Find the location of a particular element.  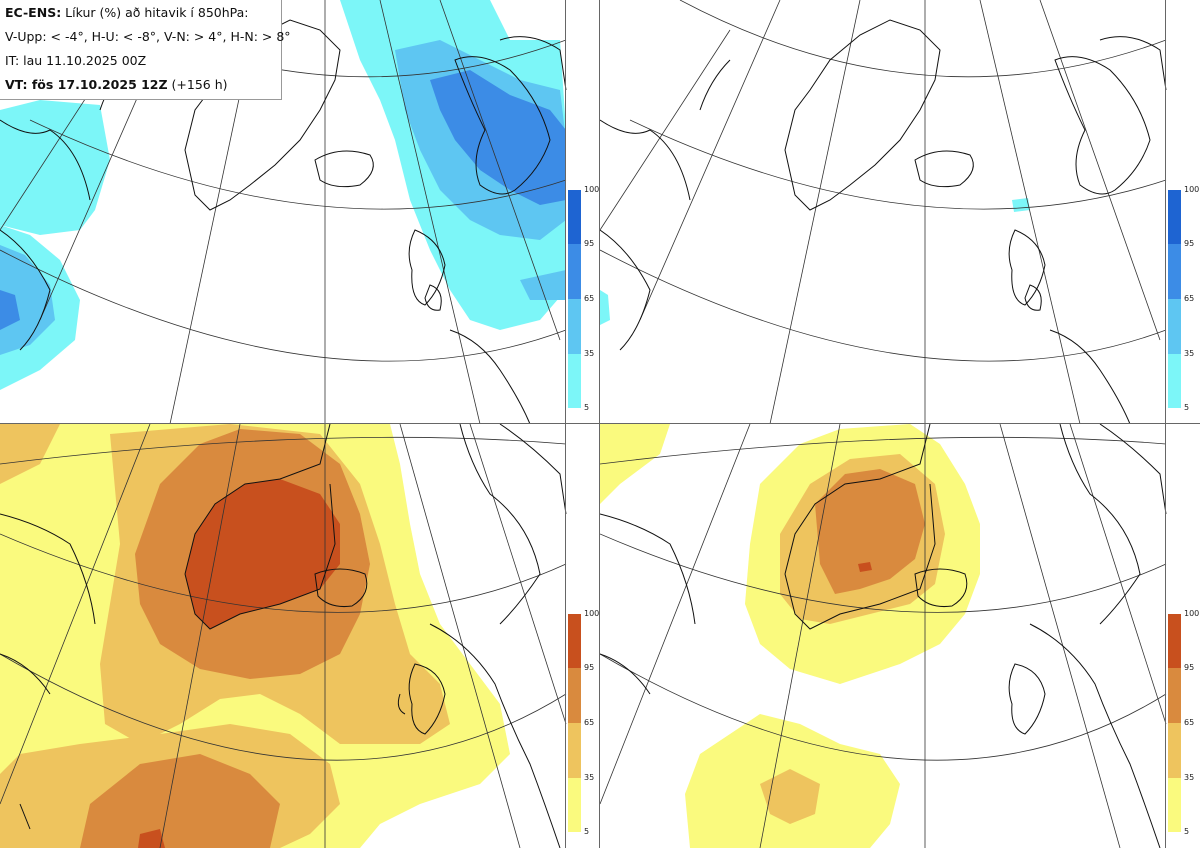

forecast-hour: (+156 h) is located at coordinates (197, 84).